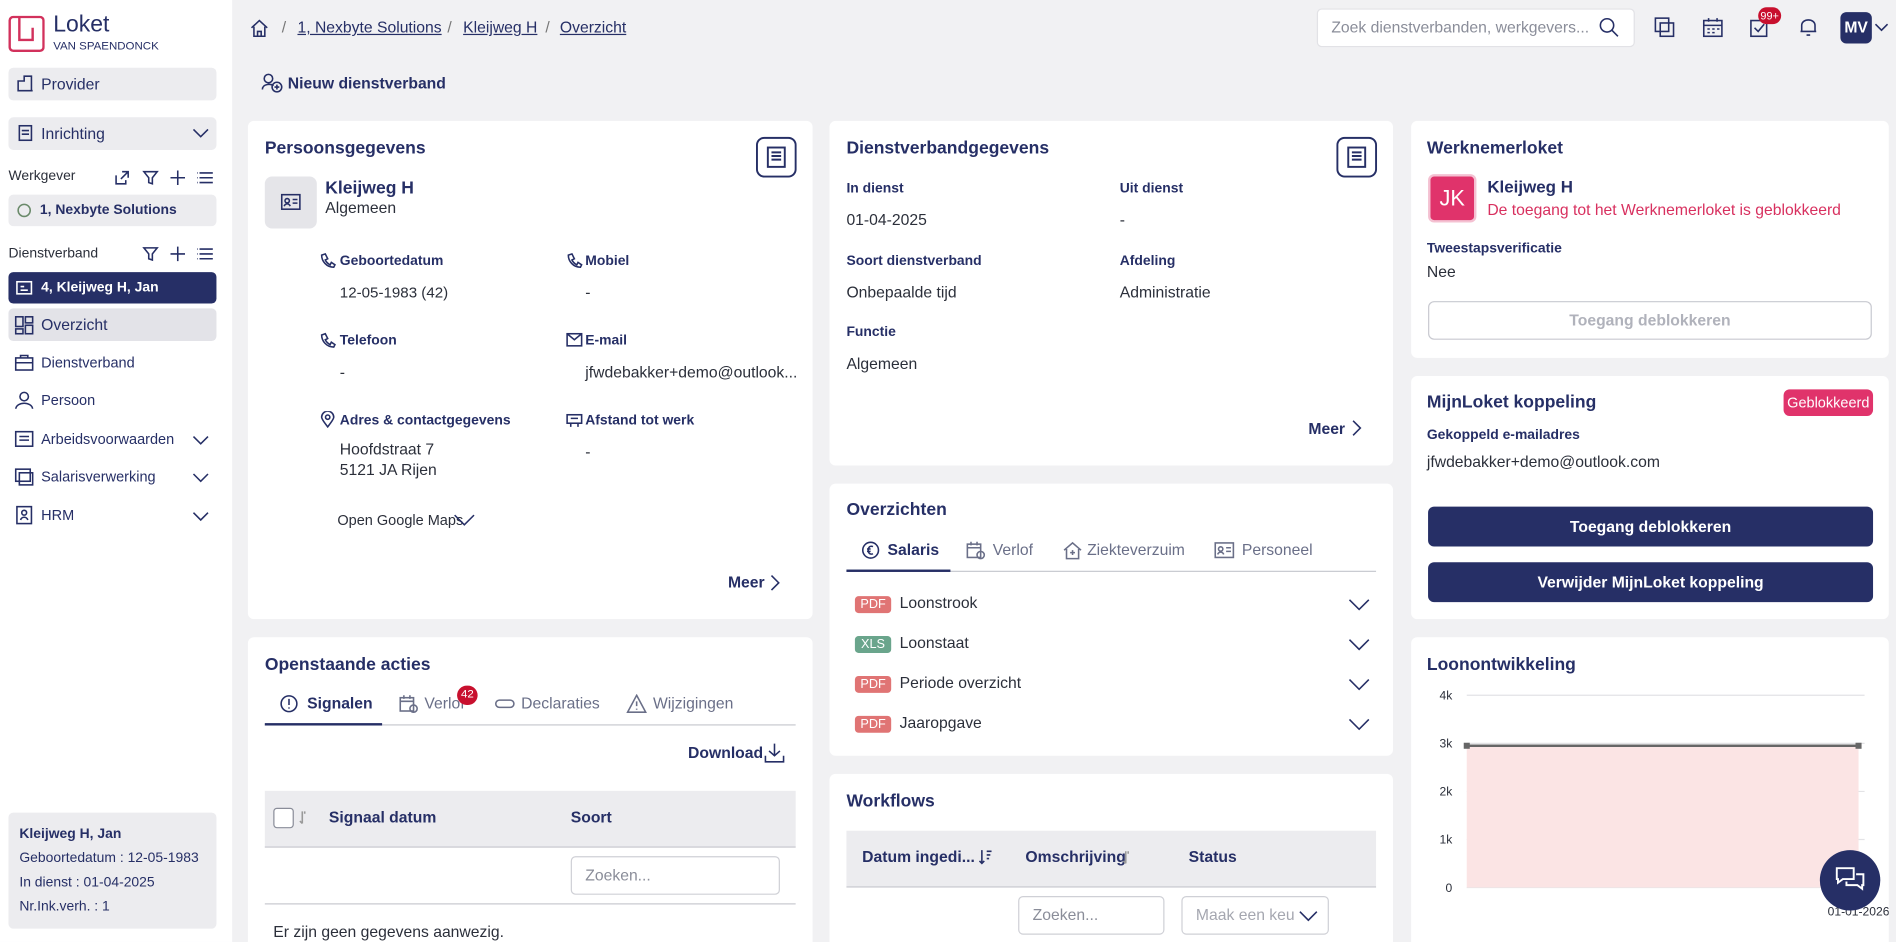 This screenshot has width=1896, height=942. Describe the element at coordinates (560, 703) in the screenshot. I see `tab: Declaraties` at that location.